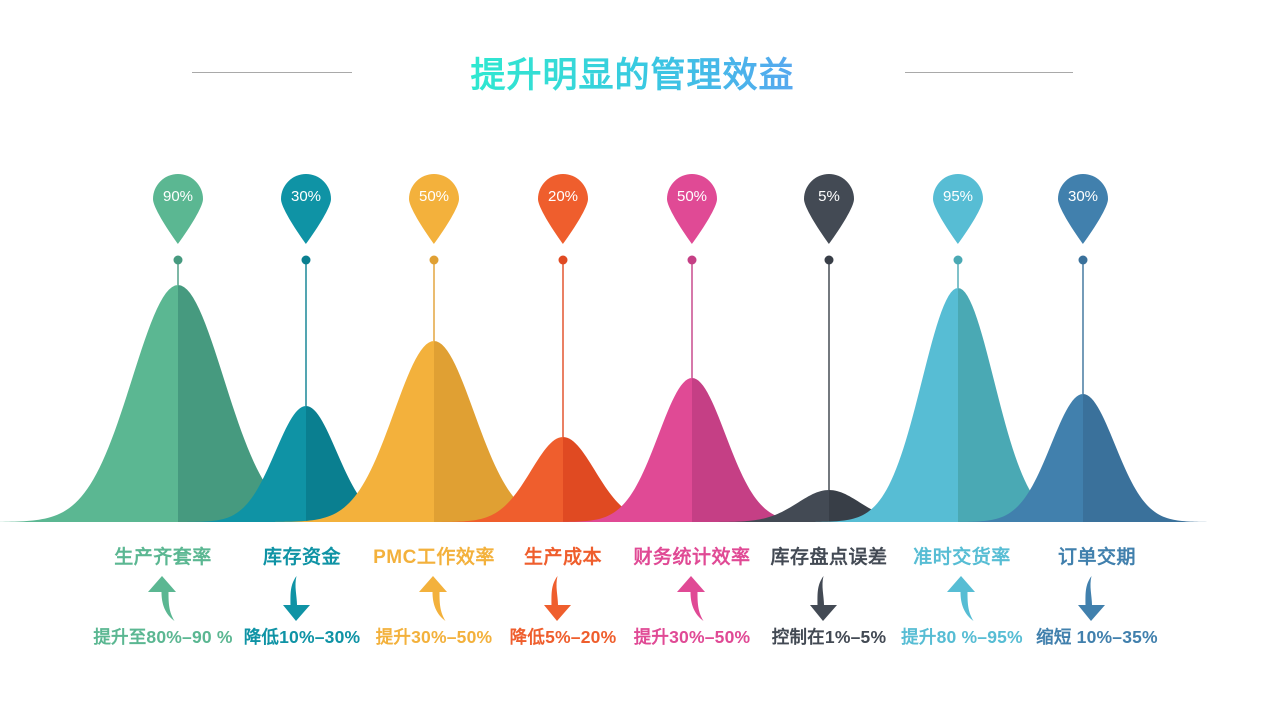 The image size is (1265, 710). Describe the element at coordinates (562, 557) in the screenshot. I see `legend-title: 生产成本` at that location.